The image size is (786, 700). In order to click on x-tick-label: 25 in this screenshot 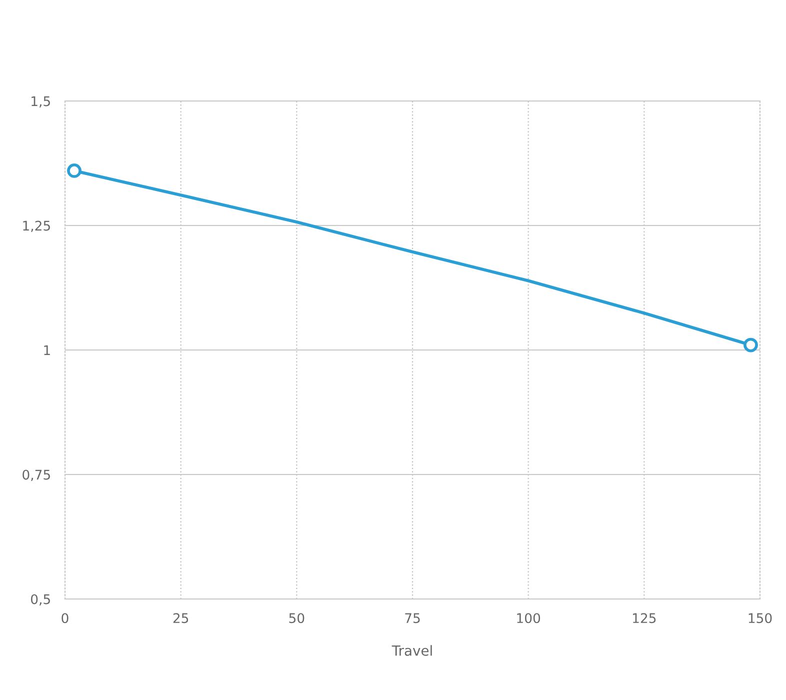, I will do `click(180, 618)`.